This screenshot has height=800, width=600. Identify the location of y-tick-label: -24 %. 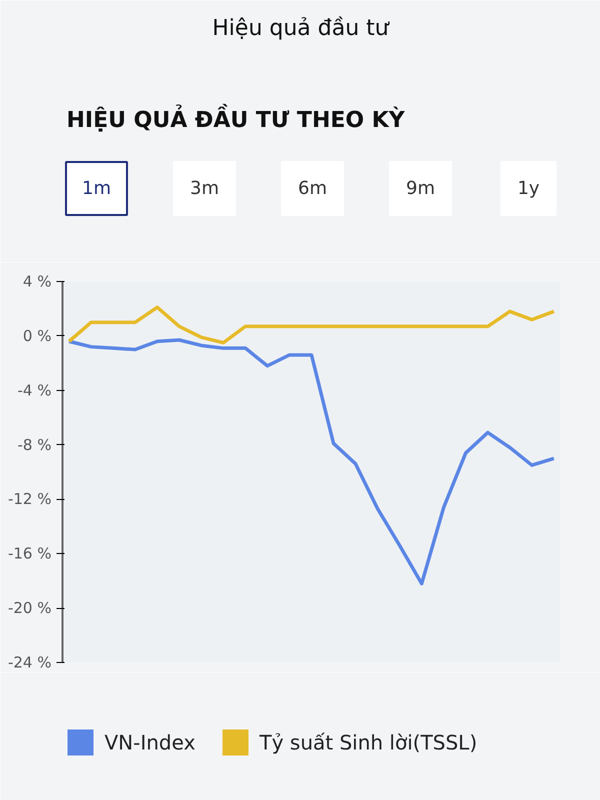
(30, 663).